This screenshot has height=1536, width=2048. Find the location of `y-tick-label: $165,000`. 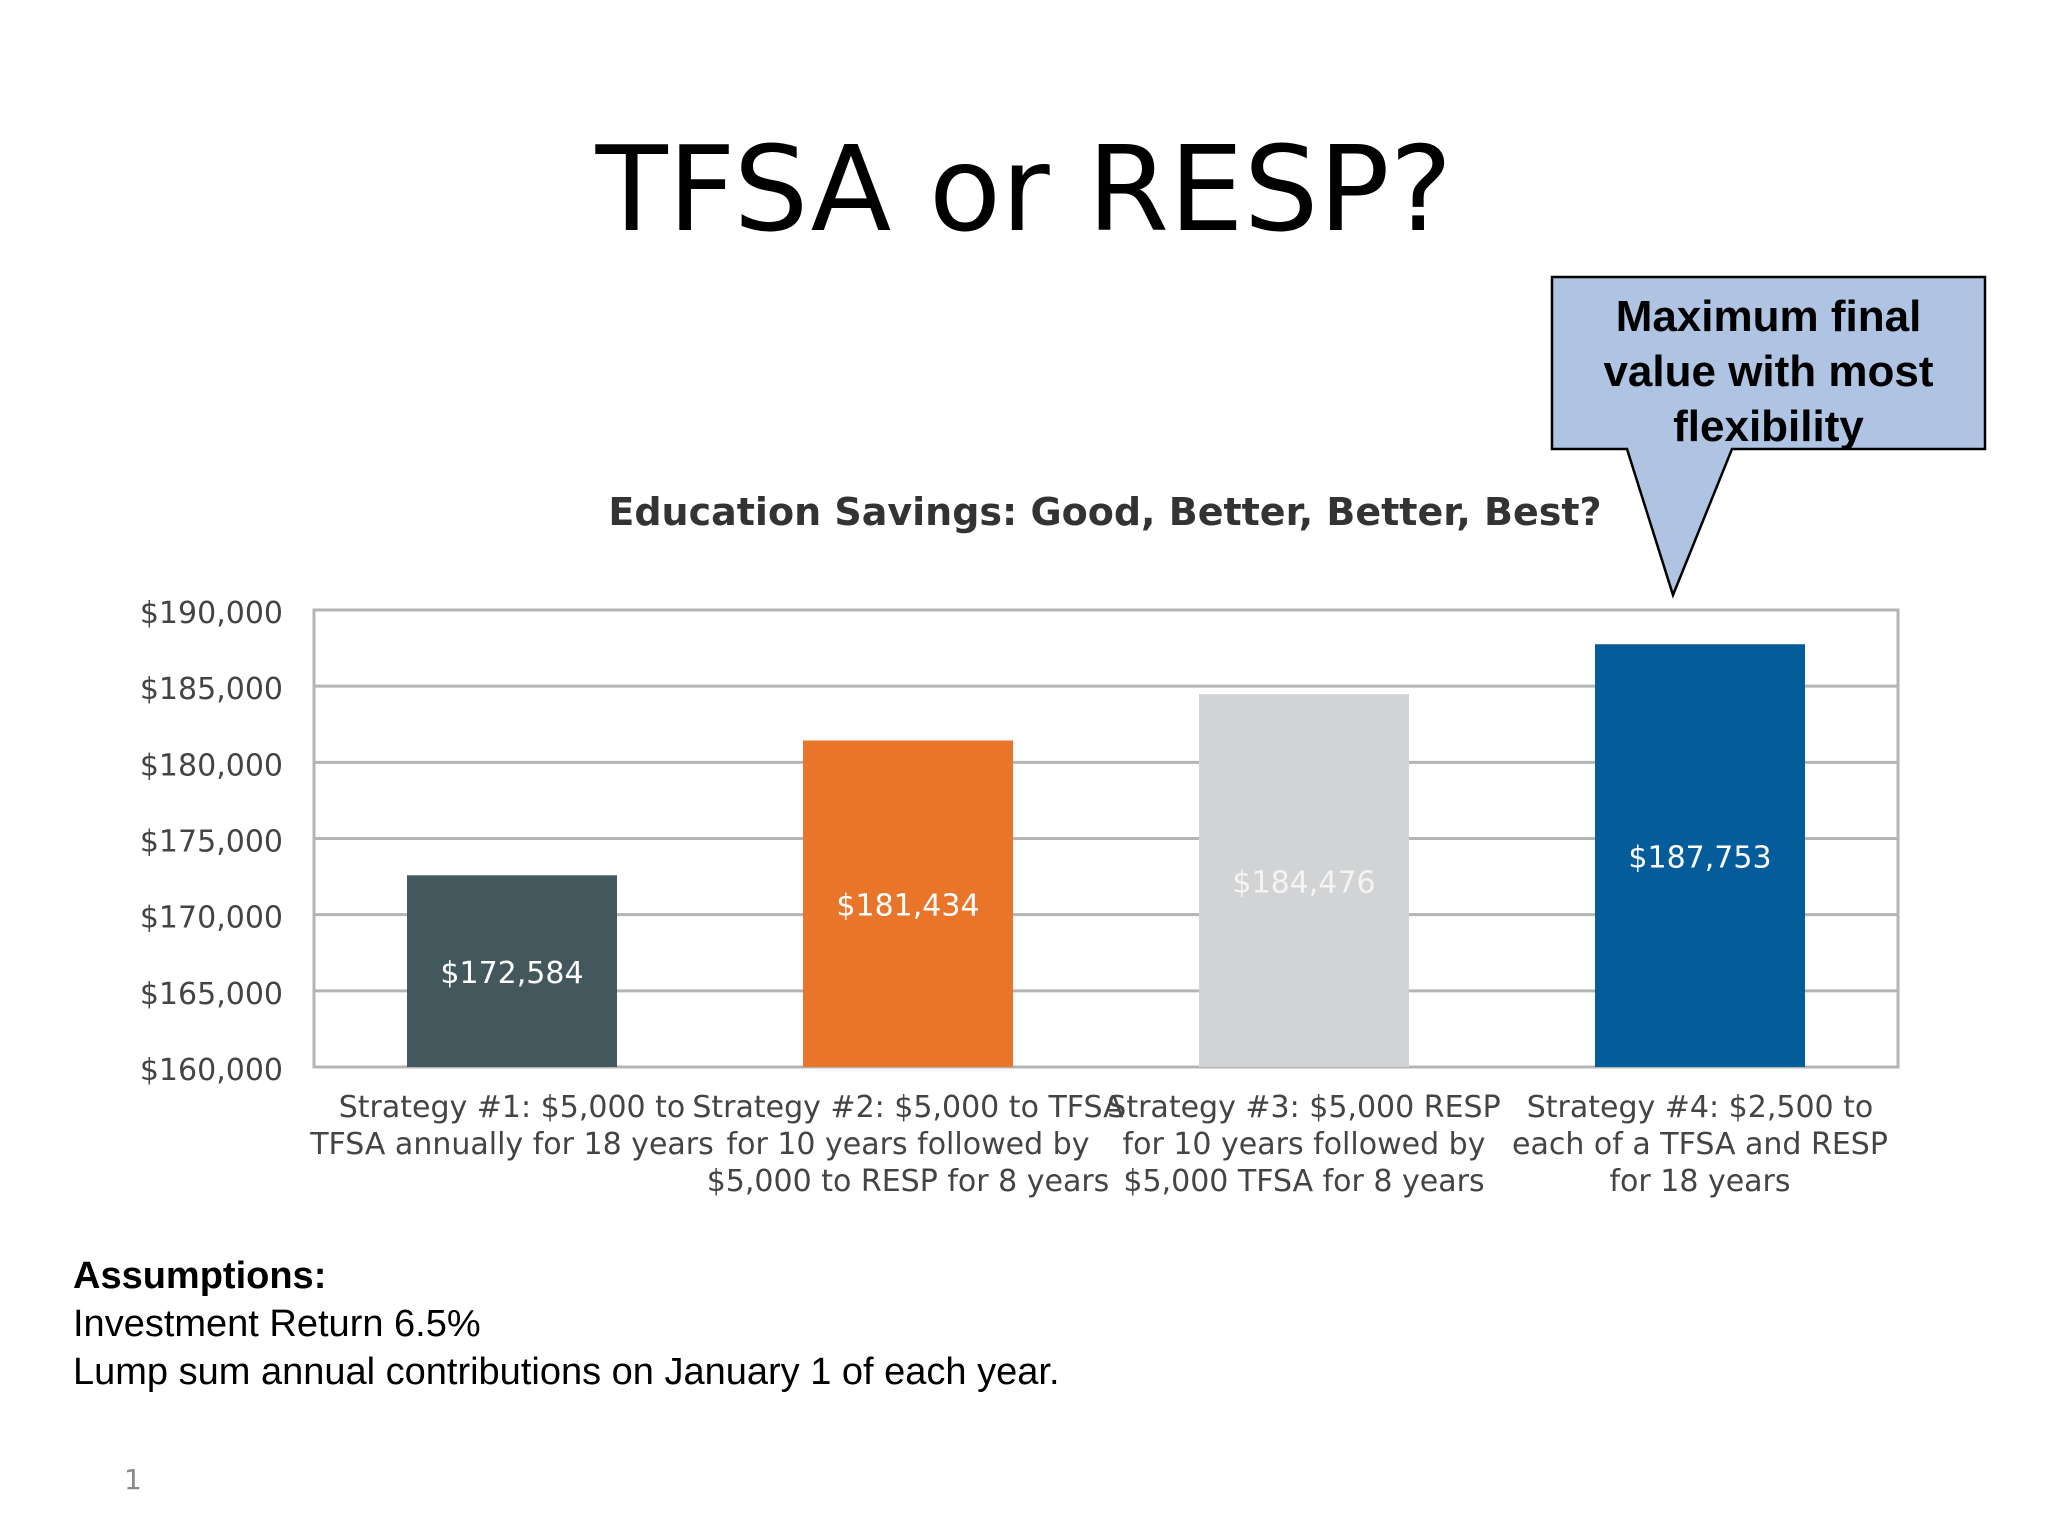

y-tick-label: $165,000 is located at coordinates (211, 994).